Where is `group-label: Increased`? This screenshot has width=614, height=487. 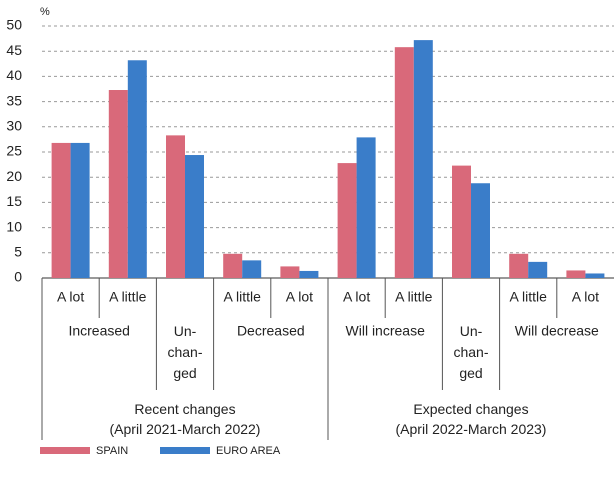
group-label: Increased is located at coordinates (98, 331).